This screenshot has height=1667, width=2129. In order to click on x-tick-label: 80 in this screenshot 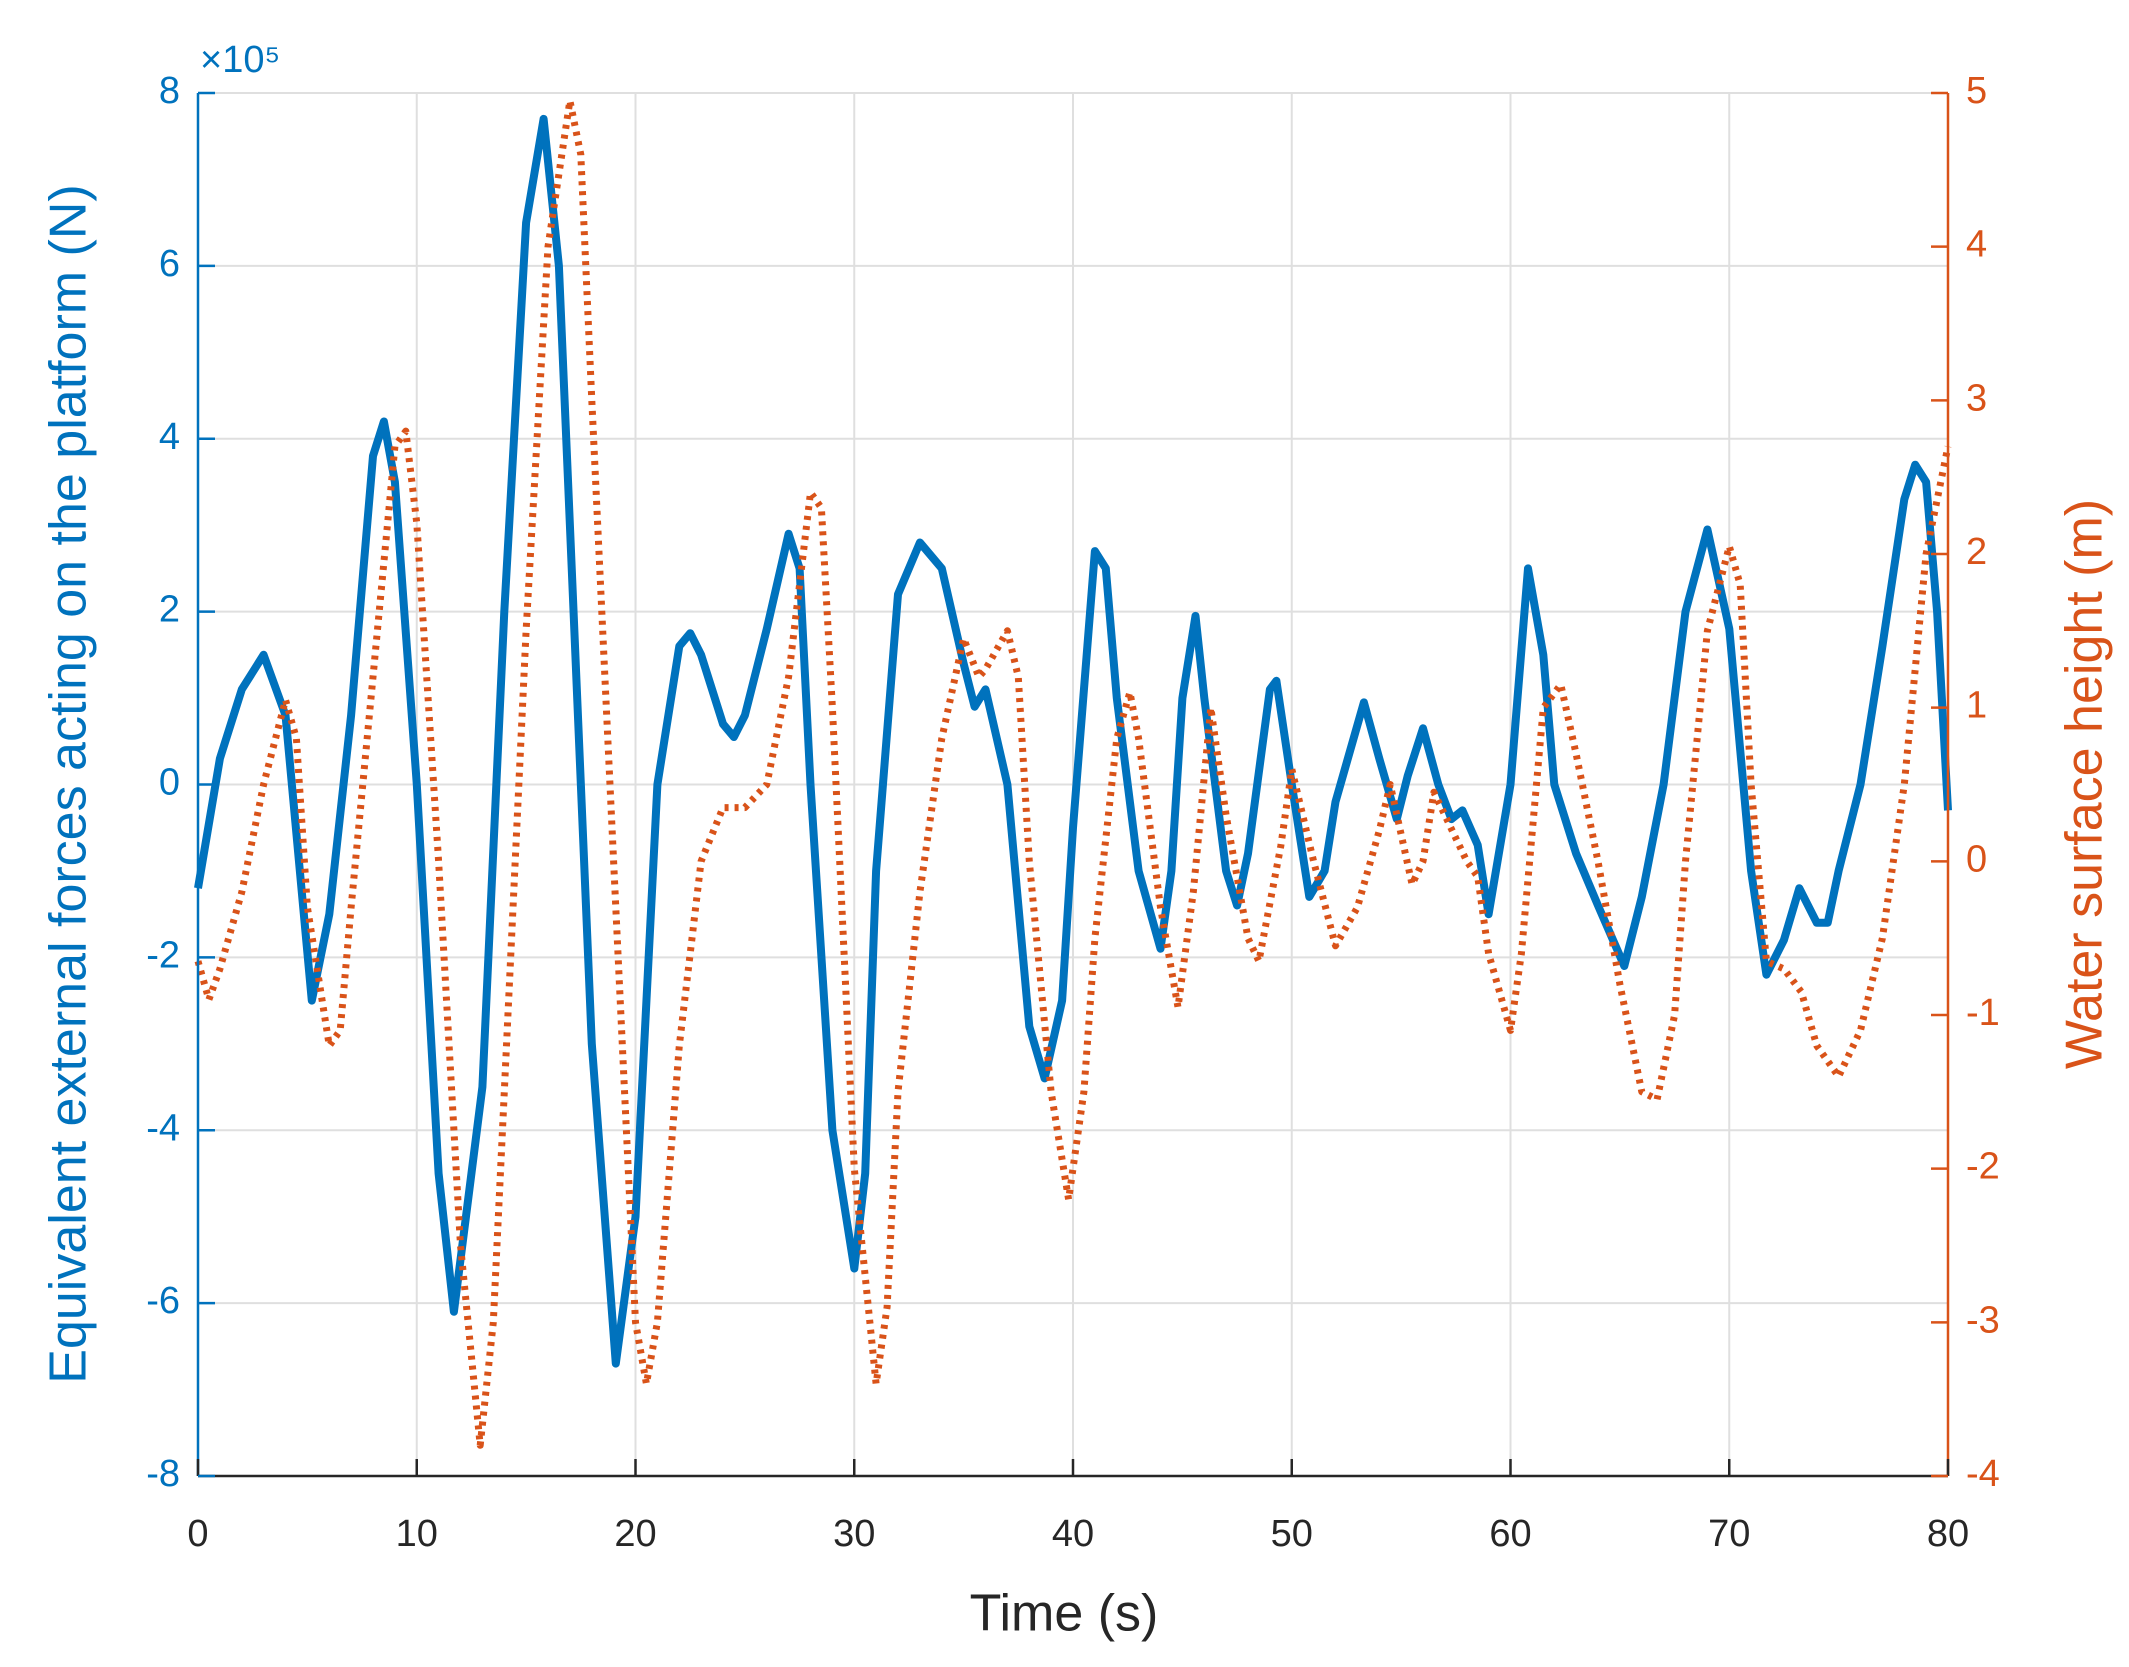, I will do `click(1948, 1534)`.